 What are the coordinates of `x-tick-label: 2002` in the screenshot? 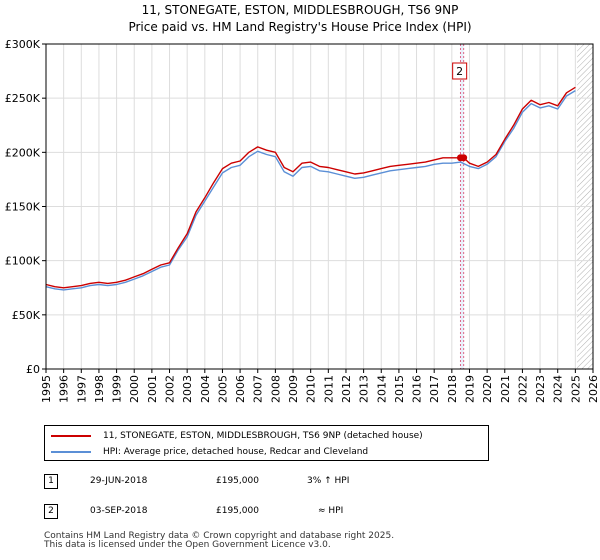 It's located at (170, 389).